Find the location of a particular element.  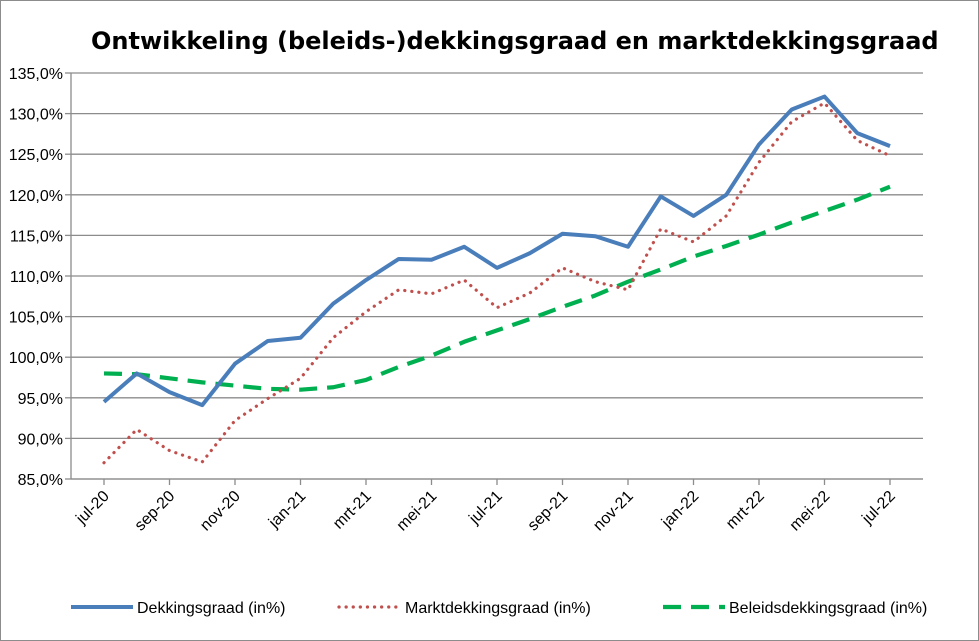

x-tick-label: sep-21 is located at coordinates (548, 511).